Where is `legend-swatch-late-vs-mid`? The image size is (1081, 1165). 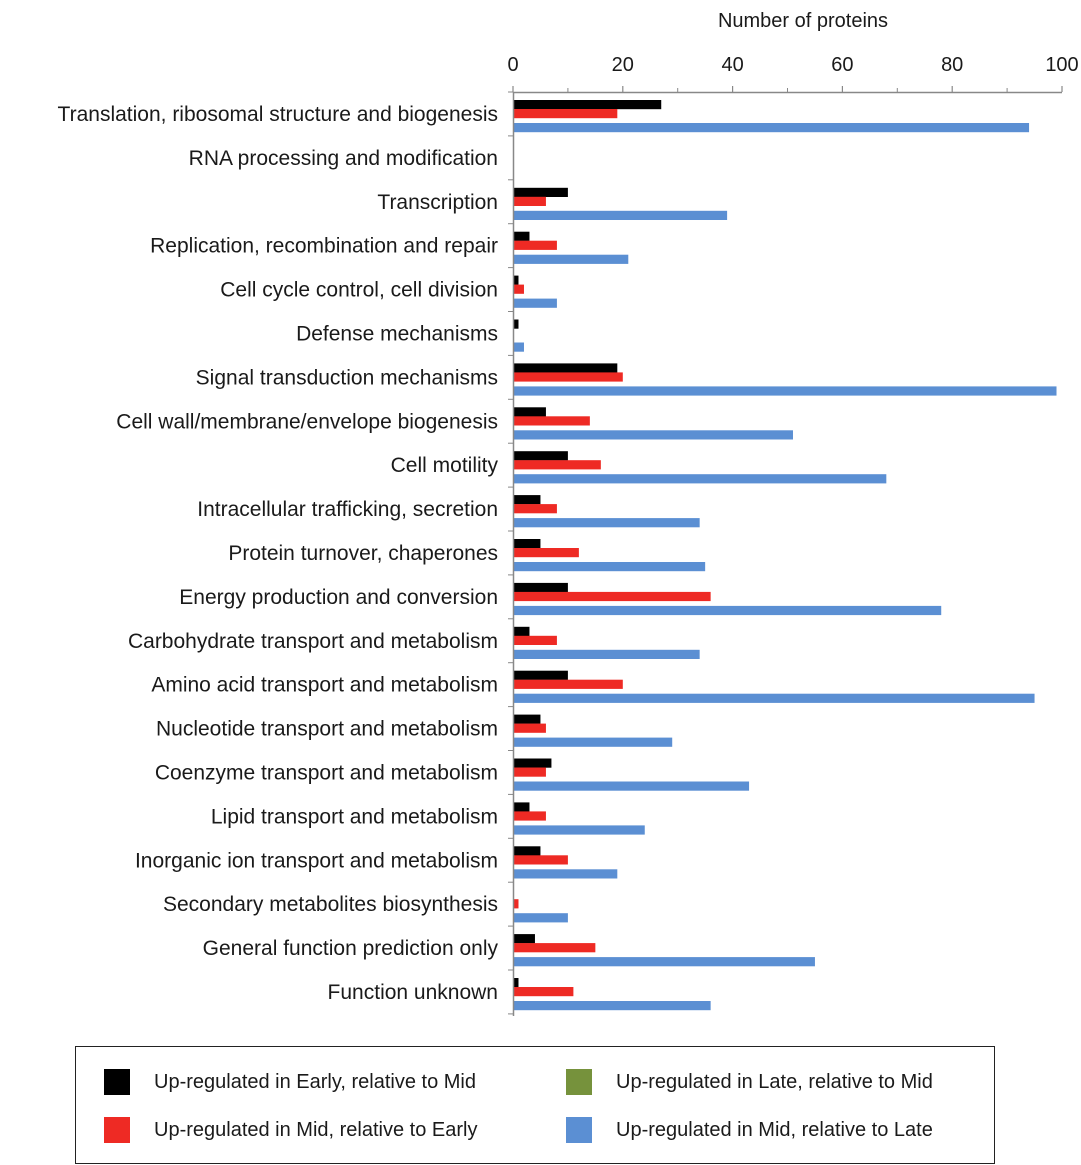
legend-swatch-late-vs-mid is located at coordinates (579, 1082).